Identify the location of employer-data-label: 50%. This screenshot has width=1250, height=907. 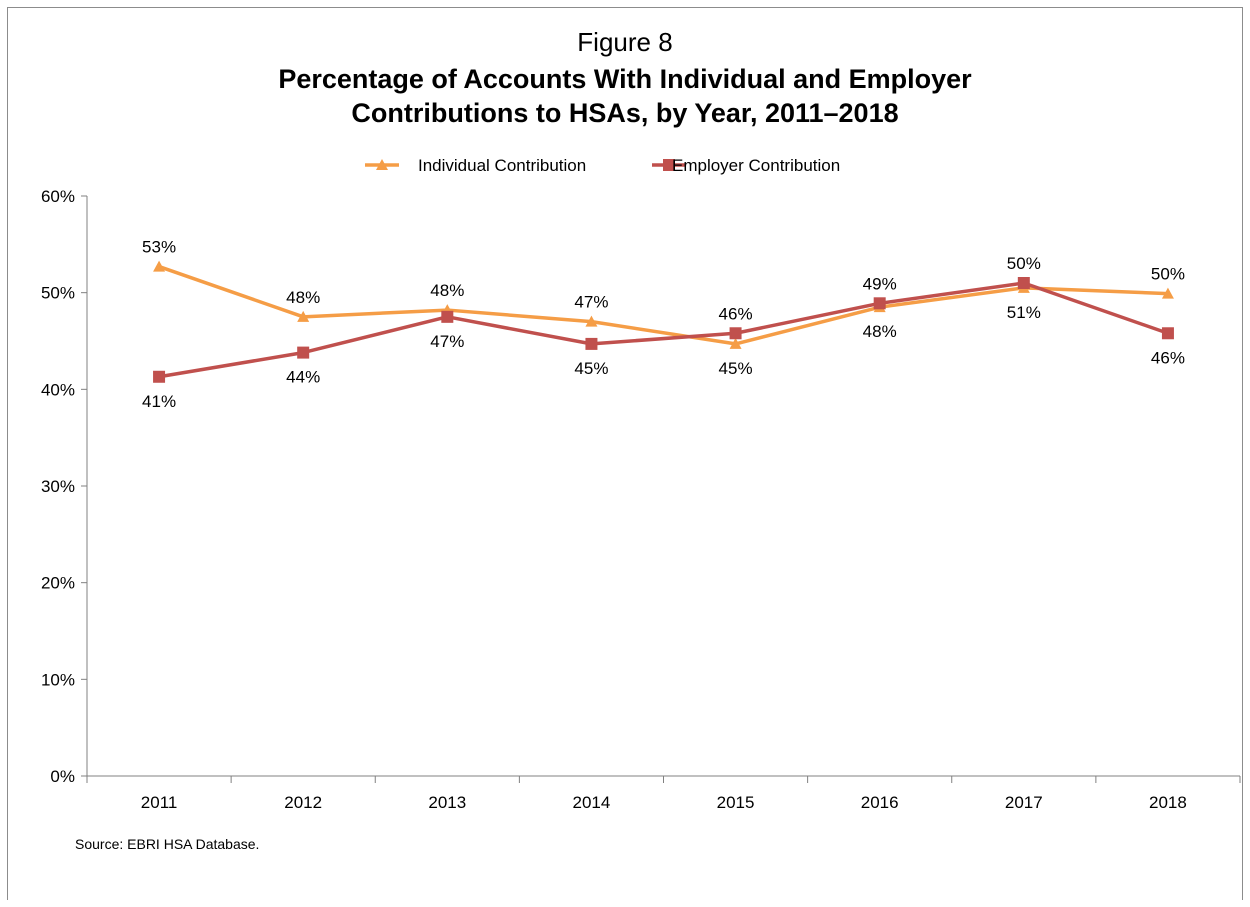
(1024, 263).